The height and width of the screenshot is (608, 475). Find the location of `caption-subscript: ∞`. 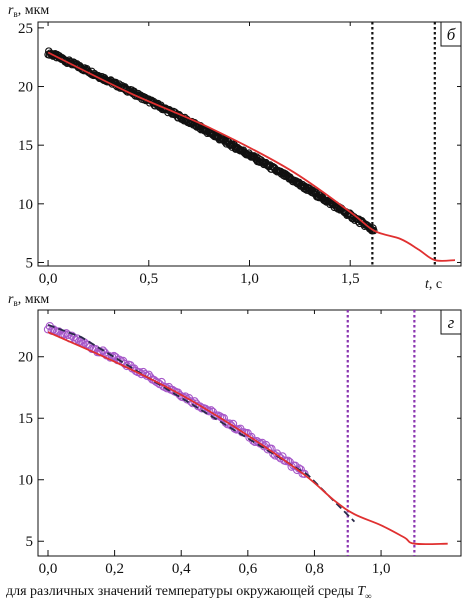

caption-subscript: ∞ is located at coordinates (368, 595).